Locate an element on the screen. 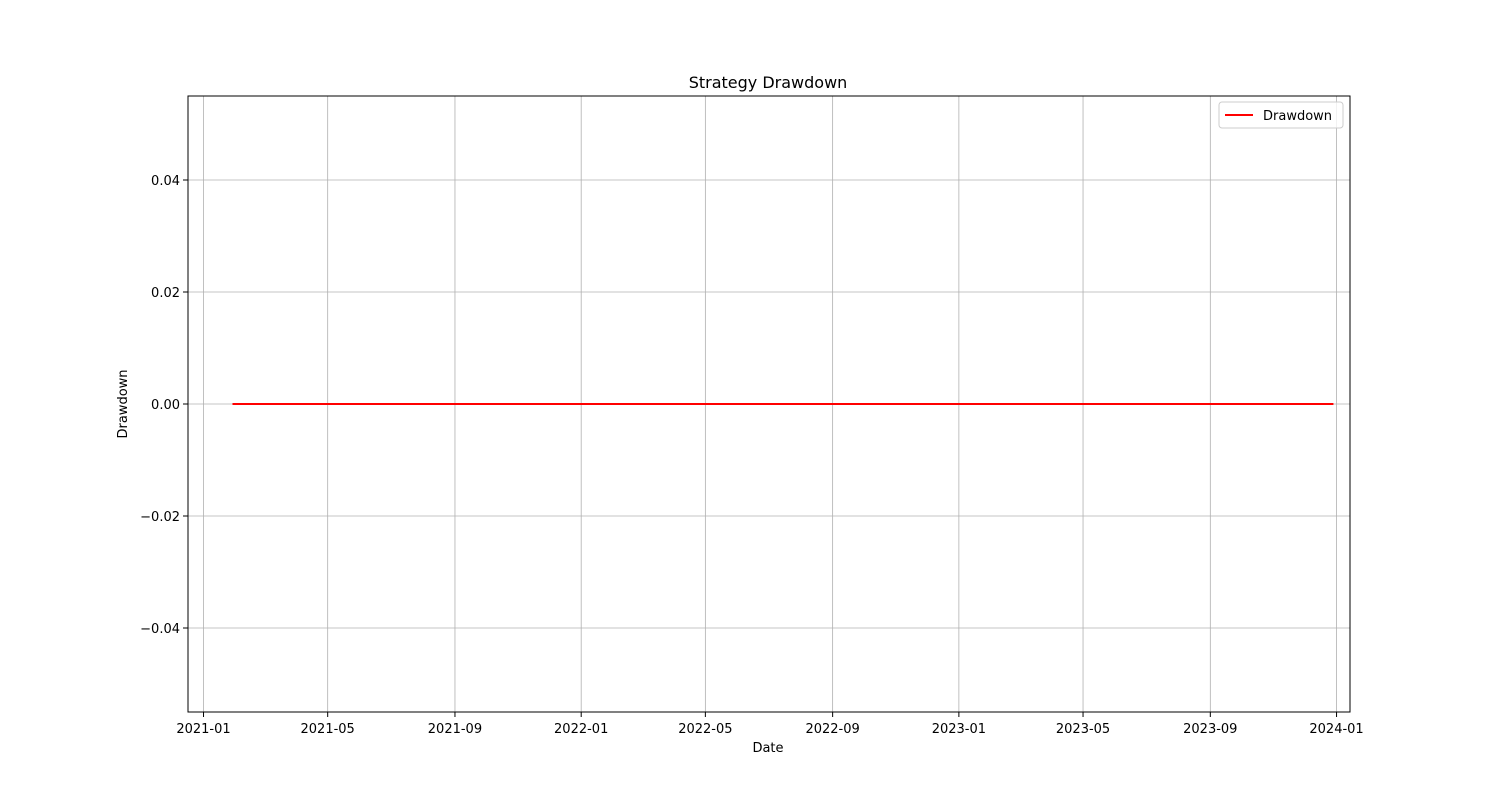 The image size is (1500, 800). legend: Drawdown is located at coordinates (1281, 115).